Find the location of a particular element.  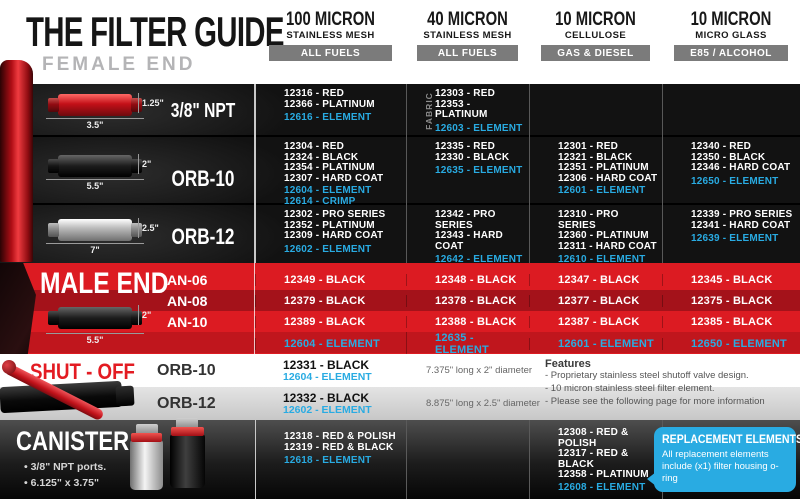

part-number: 12387 - BLACK is located at coordinates (595, 321).